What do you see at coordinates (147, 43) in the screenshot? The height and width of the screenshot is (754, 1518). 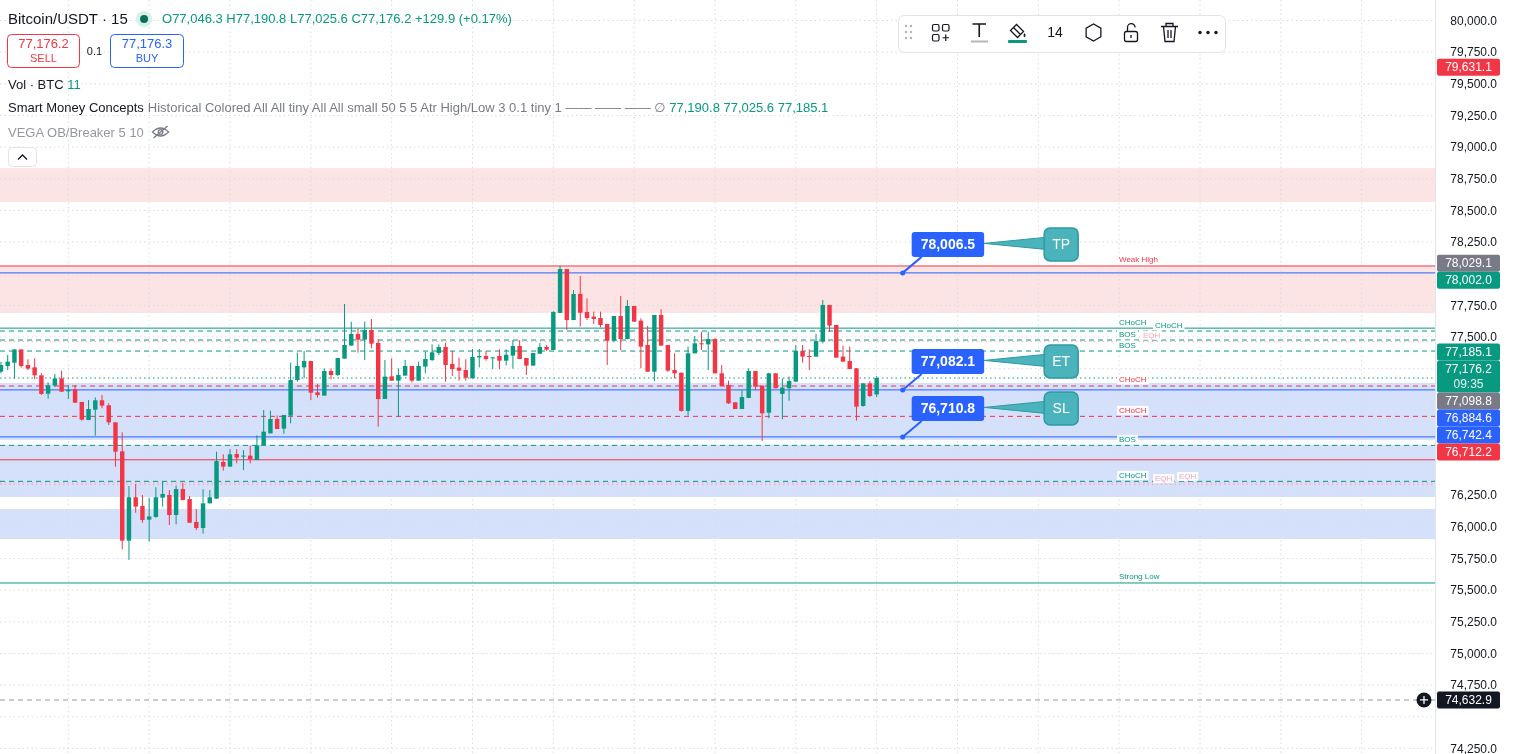 I see `annotation: 77,176.3` at bounding box center [147, 43].